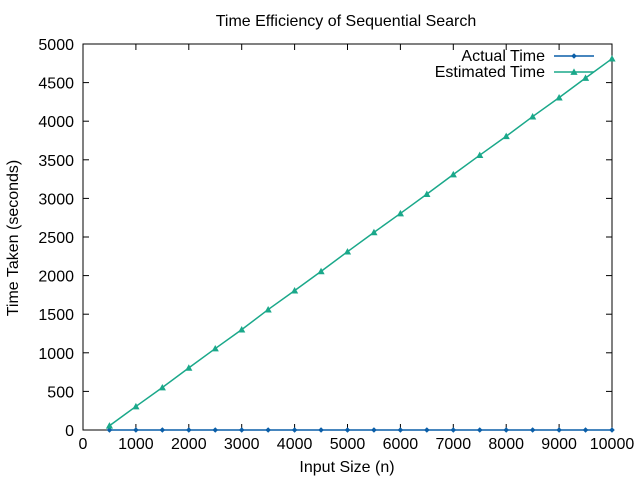  I want to click on x-tick-label: 1000, so click(136, 444).